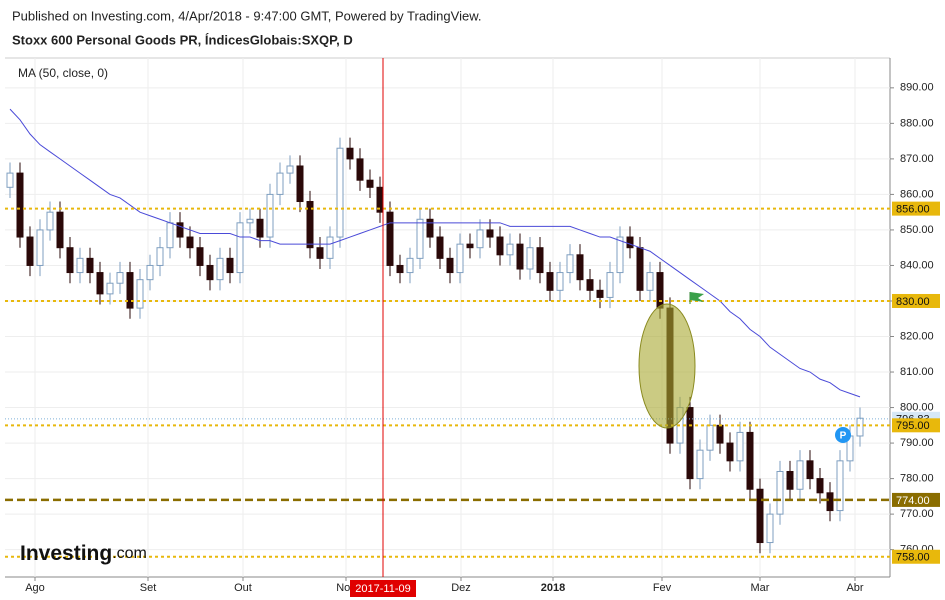 The image size is (945, 600). Describe the element at coordinates (917, 230) in the screenshot. I see `y-tick-label: 850.00` at that location.